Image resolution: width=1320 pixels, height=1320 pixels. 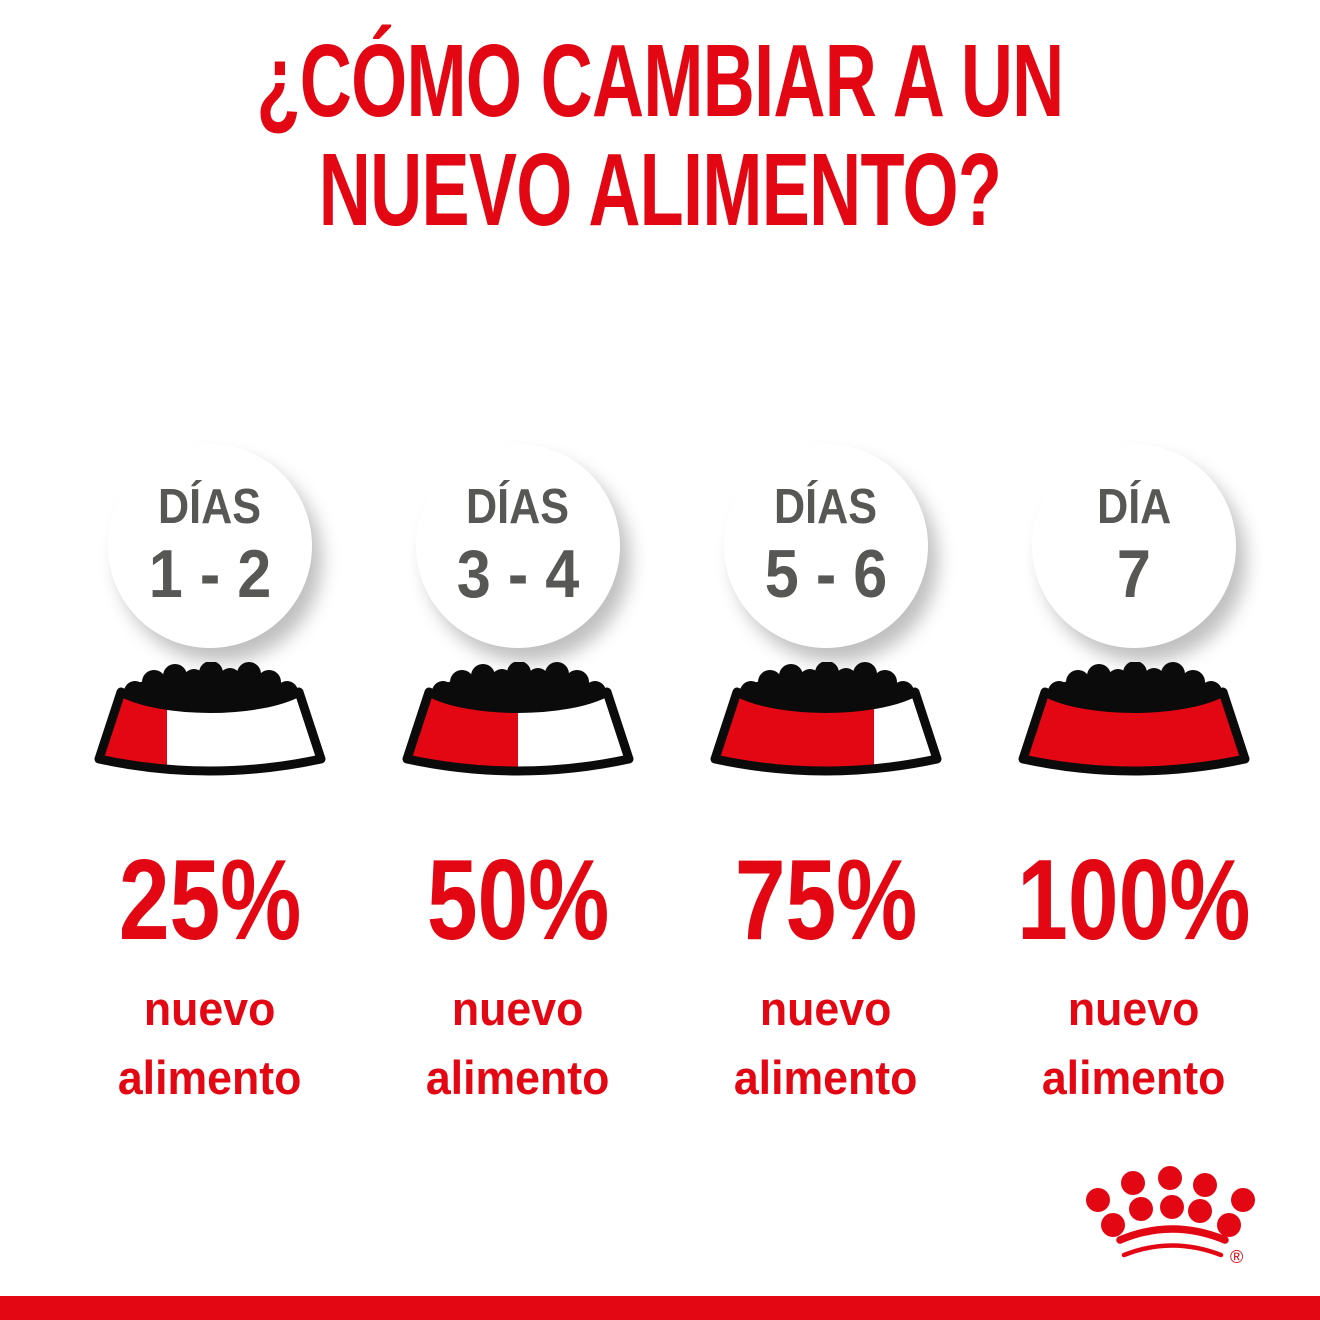 I want to click on day-badge: DÍAS 1 - 2, so click(x=210, y=546).